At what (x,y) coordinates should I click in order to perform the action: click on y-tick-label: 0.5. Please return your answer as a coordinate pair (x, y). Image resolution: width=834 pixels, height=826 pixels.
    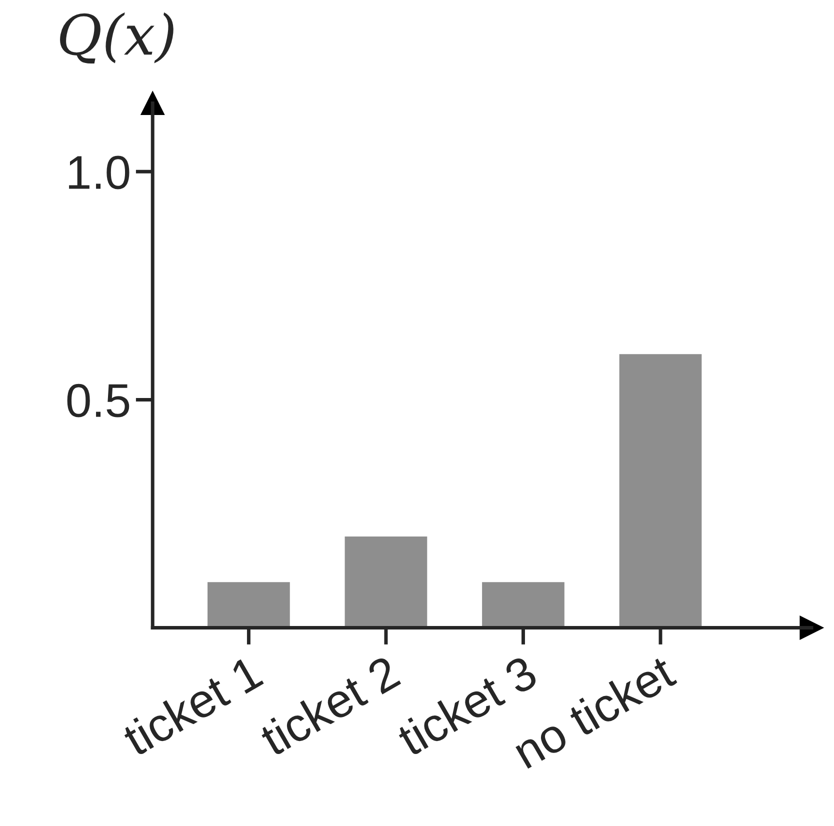
    Looking at the image, I should click on (98, 401).